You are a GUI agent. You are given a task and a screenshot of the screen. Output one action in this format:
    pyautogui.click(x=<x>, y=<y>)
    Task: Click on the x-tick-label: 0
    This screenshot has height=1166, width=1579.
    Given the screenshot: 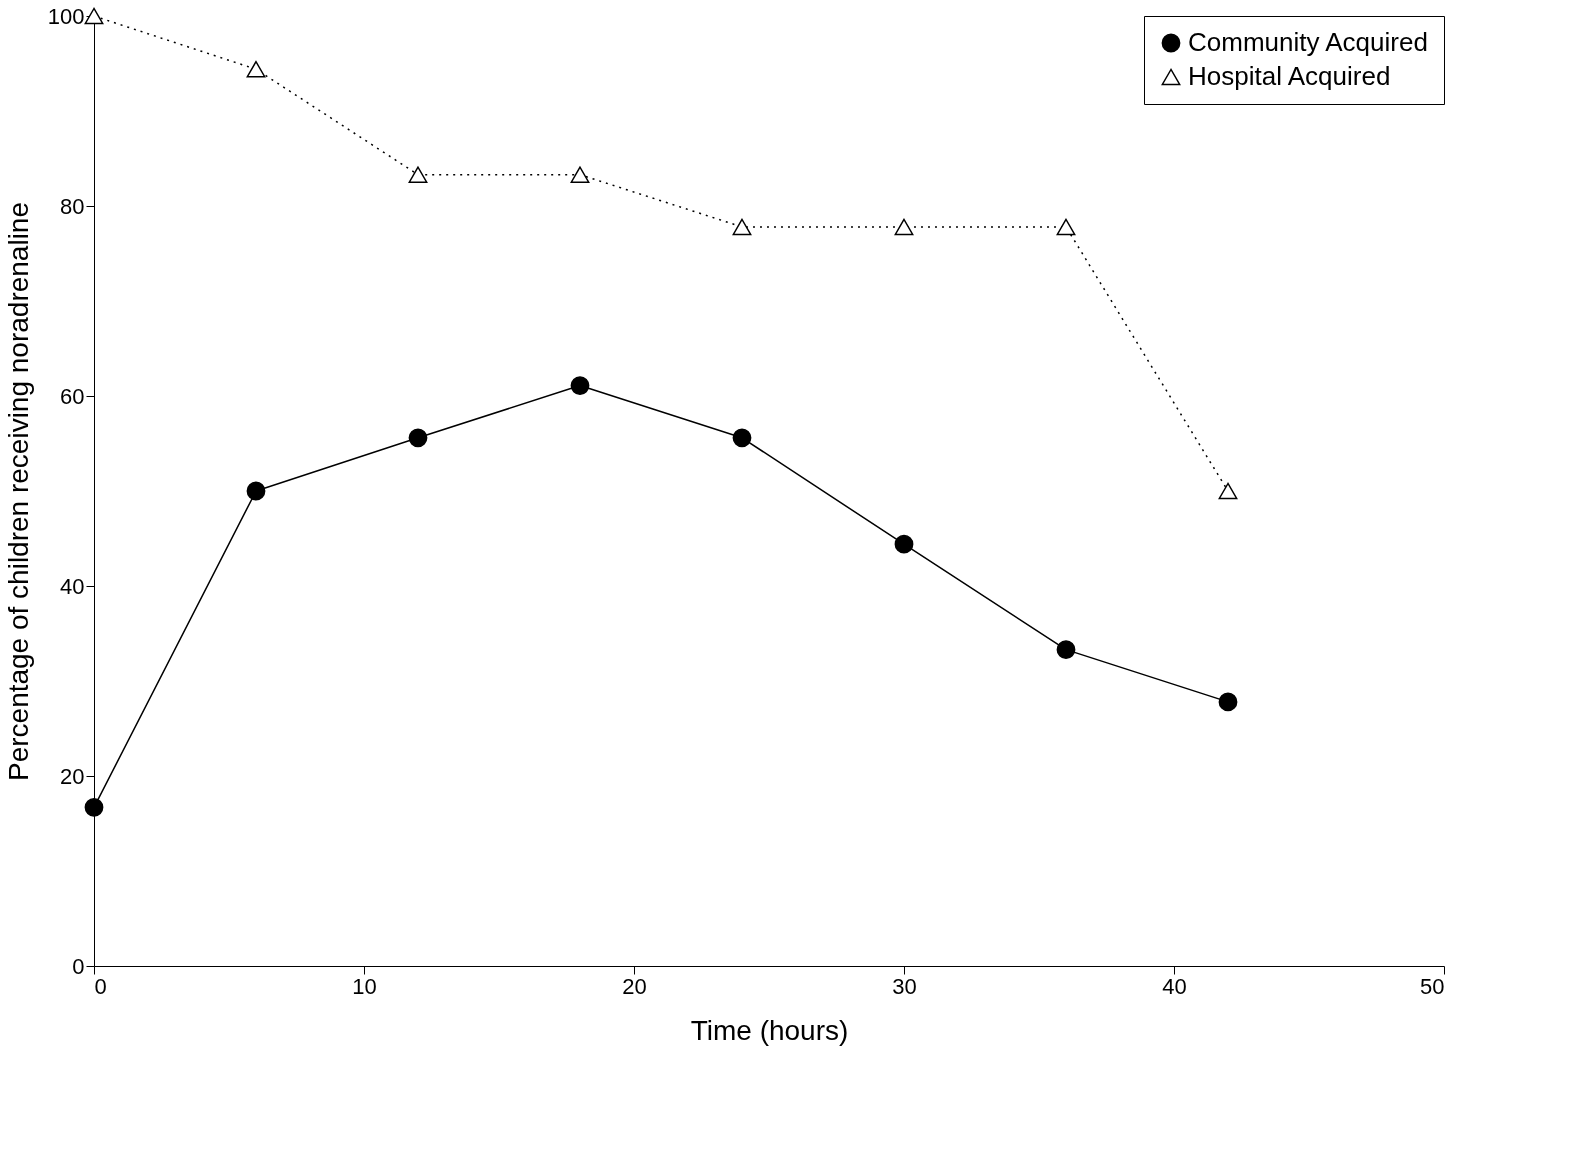 What is the action you would take?
    pyautogui.click(x=100, y=986)
    